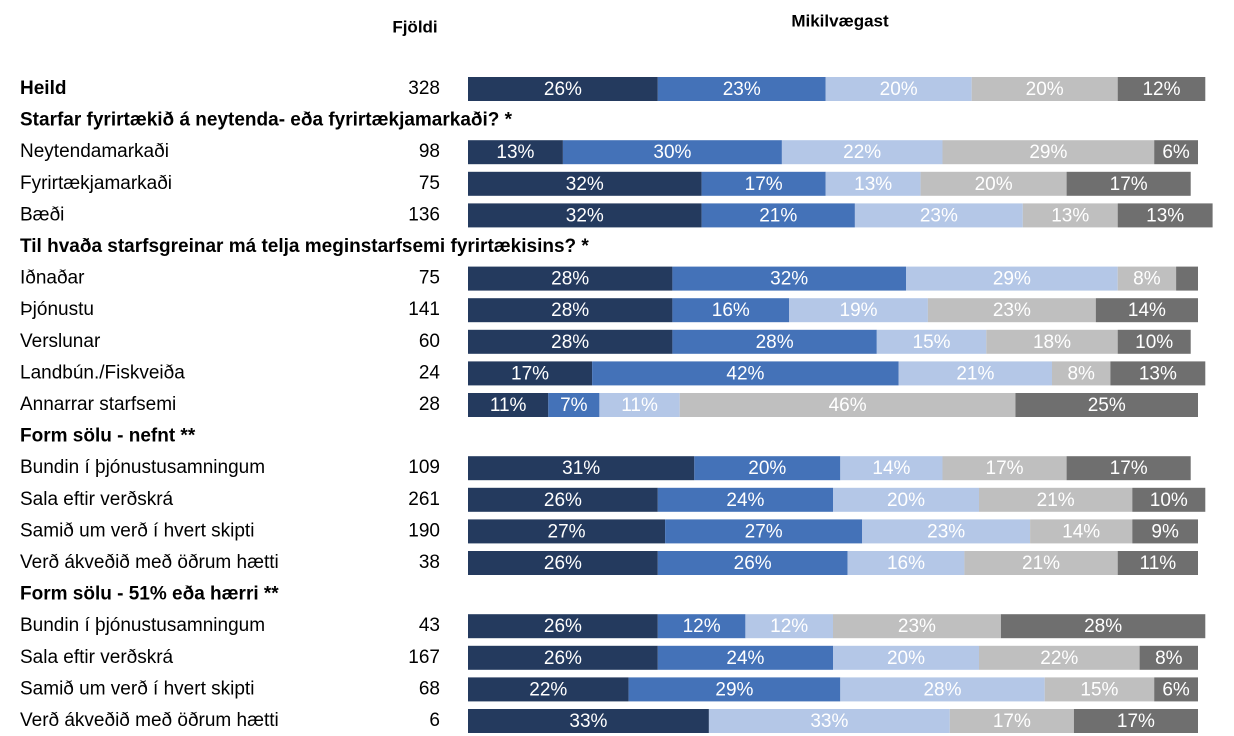  Describe the element at coordinates (1099, 689) in the screenshot. I see `value-label: 15%` at that location.